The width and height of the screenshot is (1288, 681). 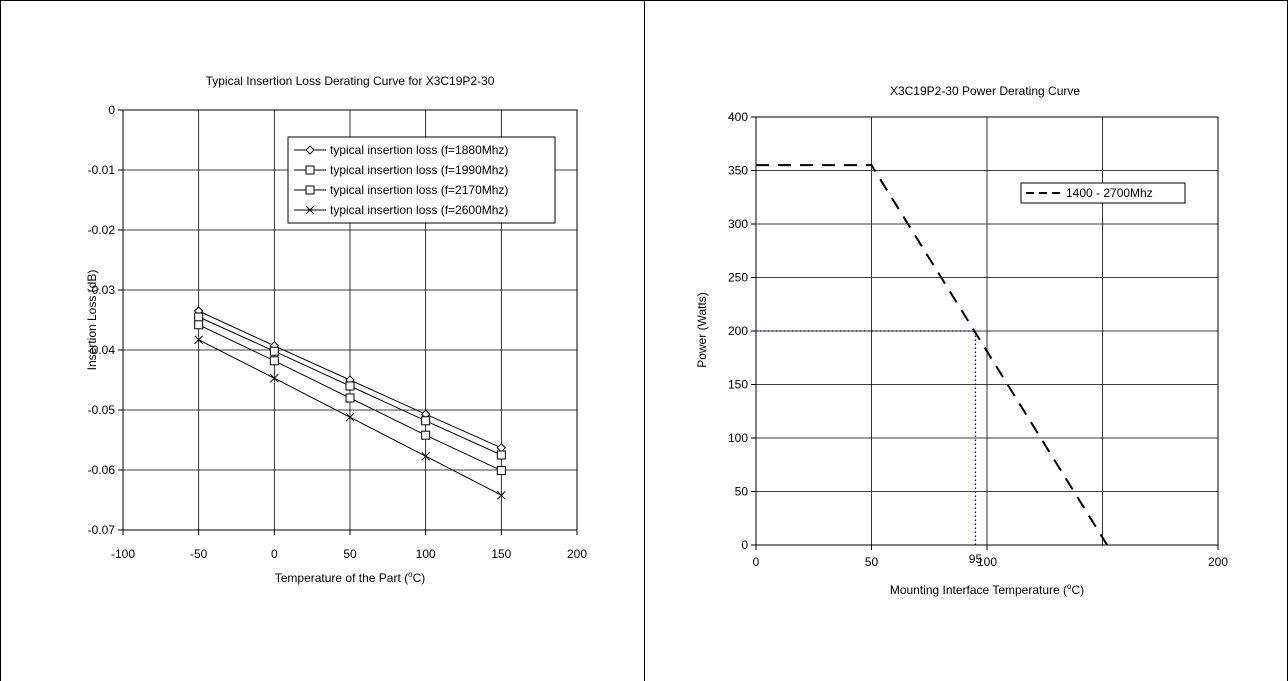 What do you see at coordinates (419, 150) in the screenshot?
I see `legend-label: typical insertion loss (f=1880Mhz)` at bounding box center [419, 150].